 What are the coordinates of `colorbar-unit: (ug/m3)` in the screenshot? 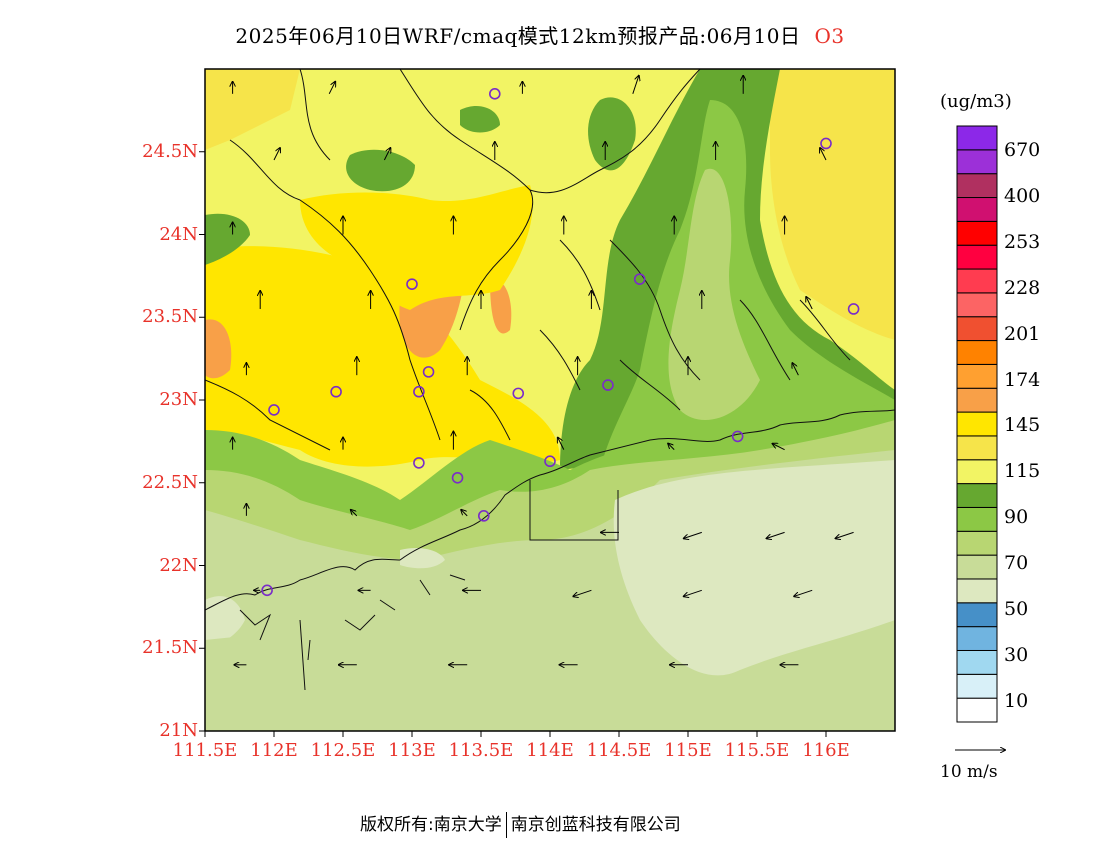 It's located at (976, 101).